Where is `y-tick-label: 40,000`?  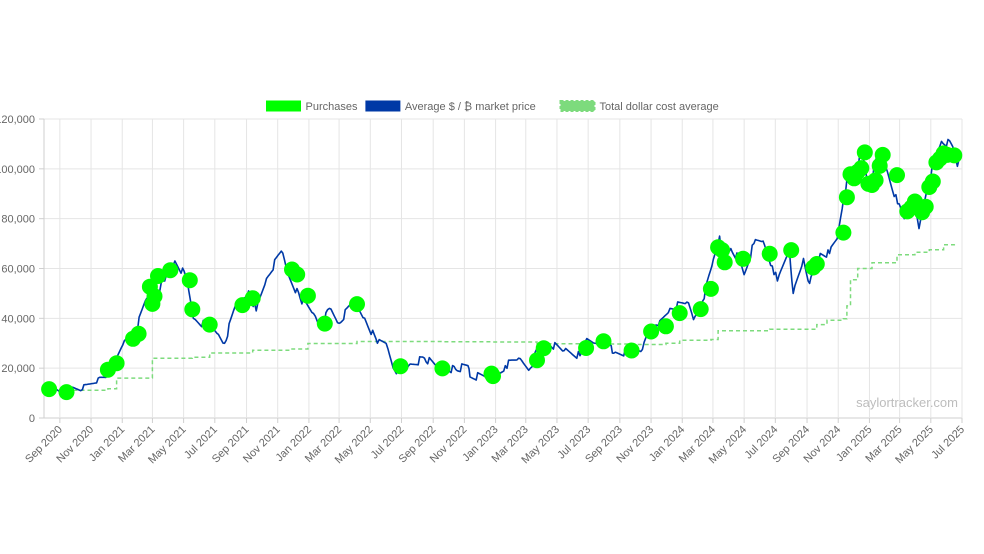
y-tick-label: 40,000 is located at coordinates (18, 319).